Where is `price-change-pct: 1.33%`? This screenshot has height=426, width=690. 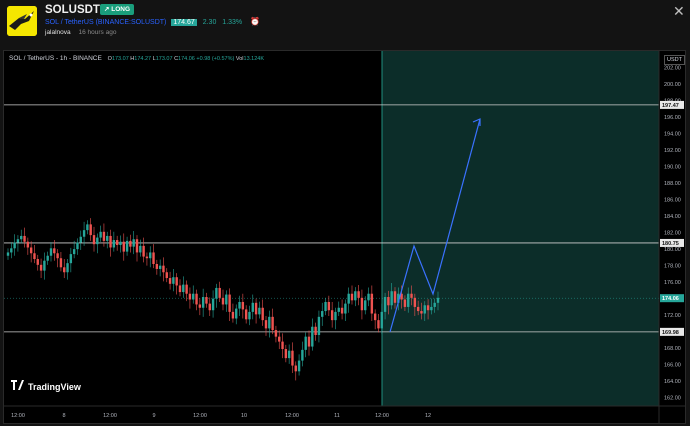
price-change-pct: 1.33% is located at coordinates (232, 22).